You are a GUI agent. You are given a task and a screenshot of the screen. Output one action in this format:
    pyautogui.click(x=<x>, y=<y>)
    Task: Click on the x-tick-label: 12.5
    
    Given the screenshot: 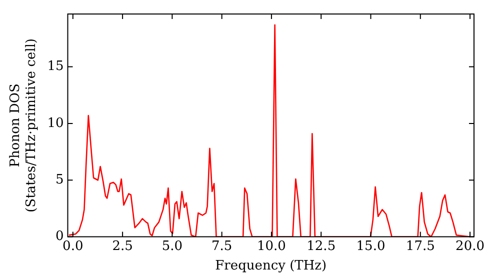 What is the action you would take?
    pyautogui.click(x=321, y=246)
    